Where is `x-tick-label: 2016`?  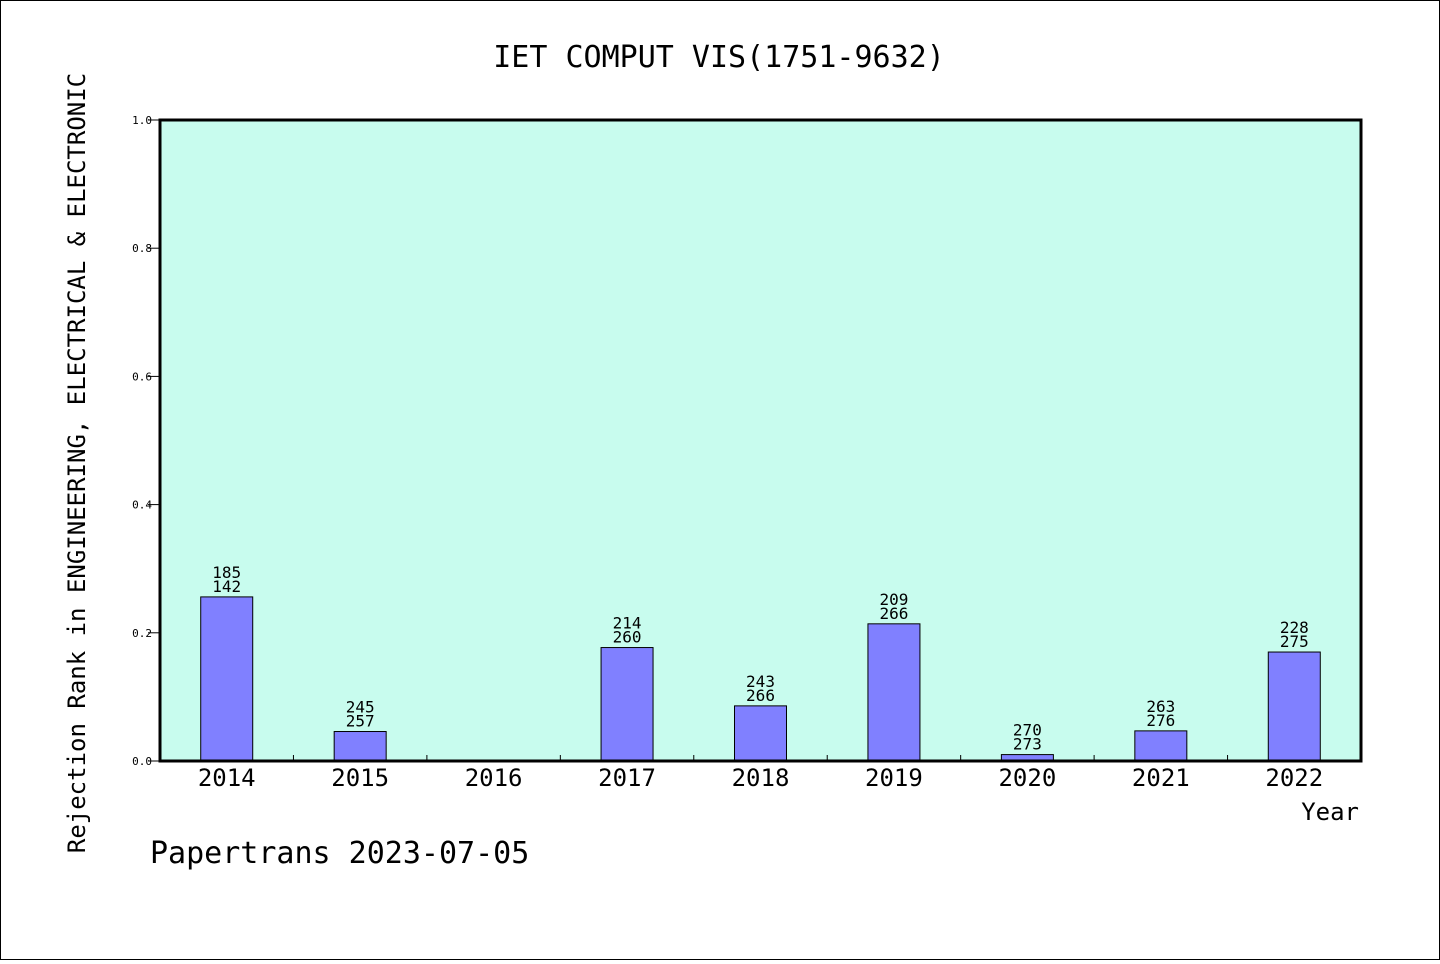 x-tick-label: 2016 is located at coordinates (494, 778).